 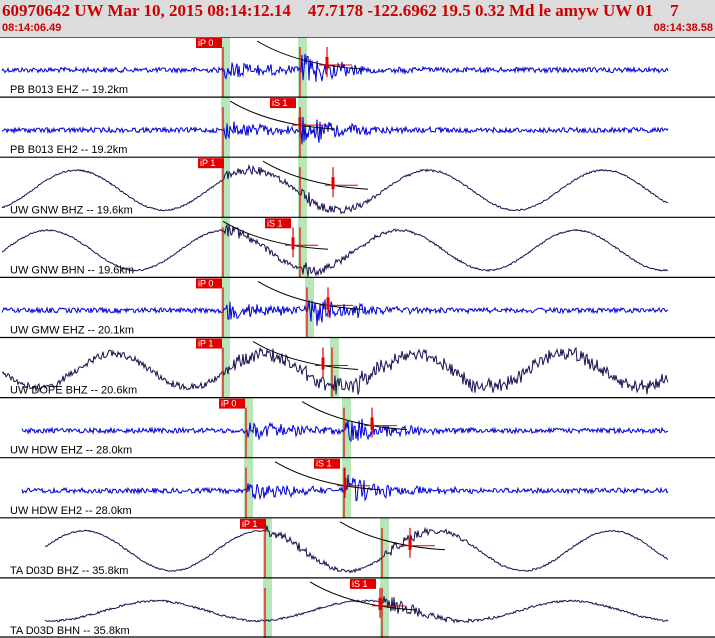 What do you see at coordinates (32, 28) in the screenshot?
I see `start-time: 08:14:06.49` at bounding box center [32, 28].